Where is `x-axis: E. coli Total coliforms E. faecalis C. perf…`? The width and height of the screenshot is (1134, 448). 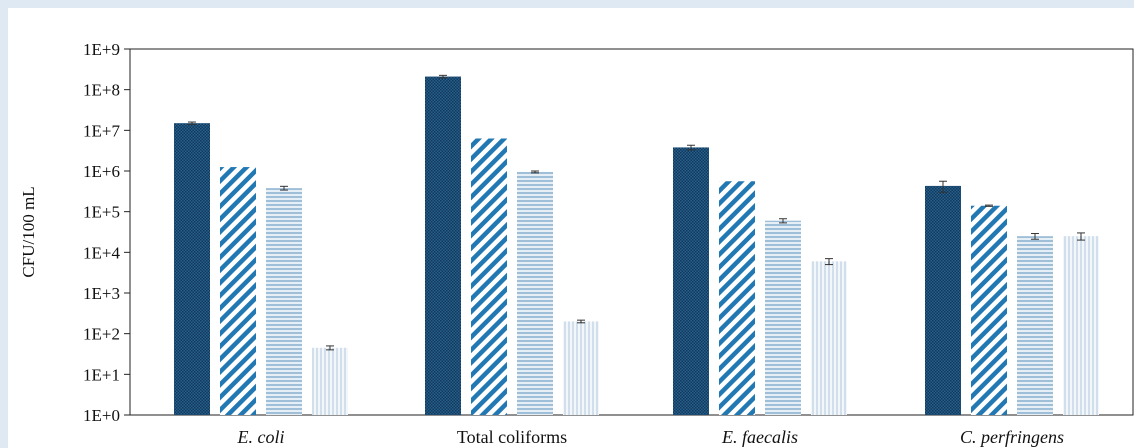
x-axis: E. coli Total coliforms E. faecalis C. perf… is located at coordinates (651, 437).